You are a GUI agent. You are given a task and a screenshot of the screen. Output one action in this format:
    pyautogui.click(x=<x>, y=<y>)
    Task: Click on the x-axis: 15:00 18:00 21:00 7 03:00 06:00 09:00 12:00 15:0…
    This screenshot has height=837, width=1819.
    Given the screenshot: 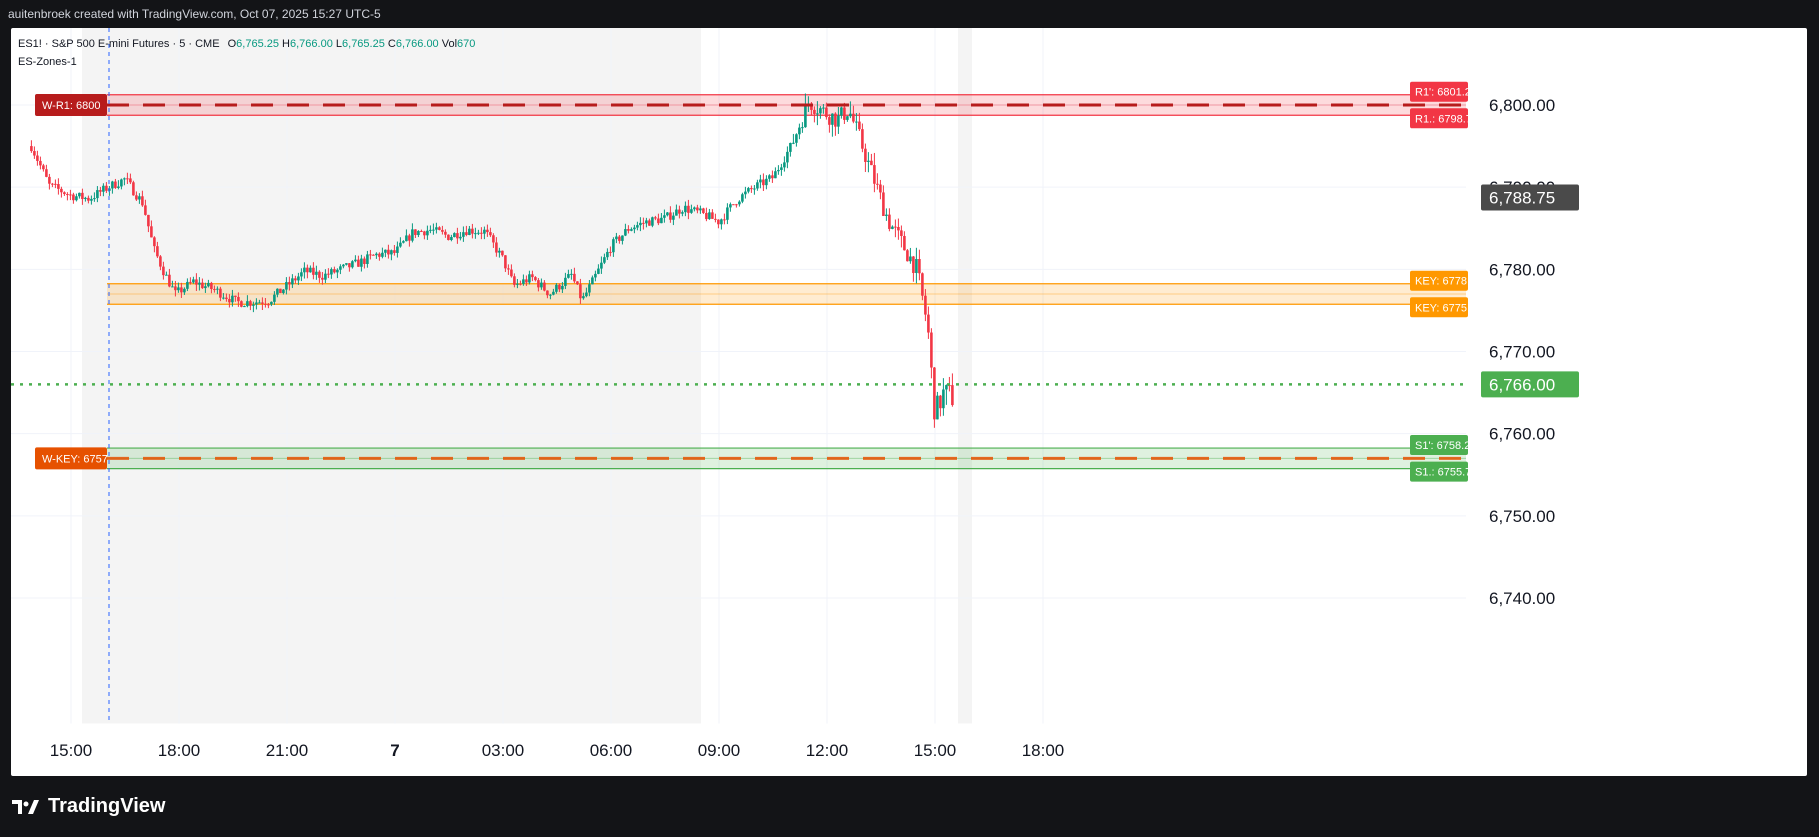 What is the action you would take?
    pyautogui.click(x=909, y=741)
    